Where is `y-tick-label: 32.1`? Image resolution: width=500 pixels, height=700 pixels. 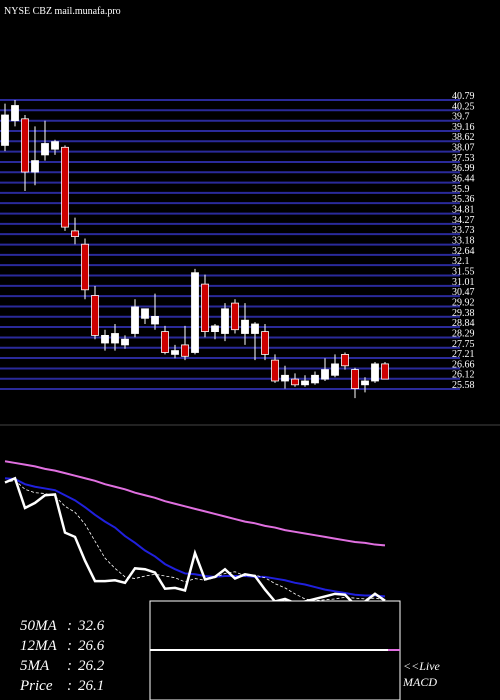 y-tick-label: 32.1 is located at coordinates (461, 261).